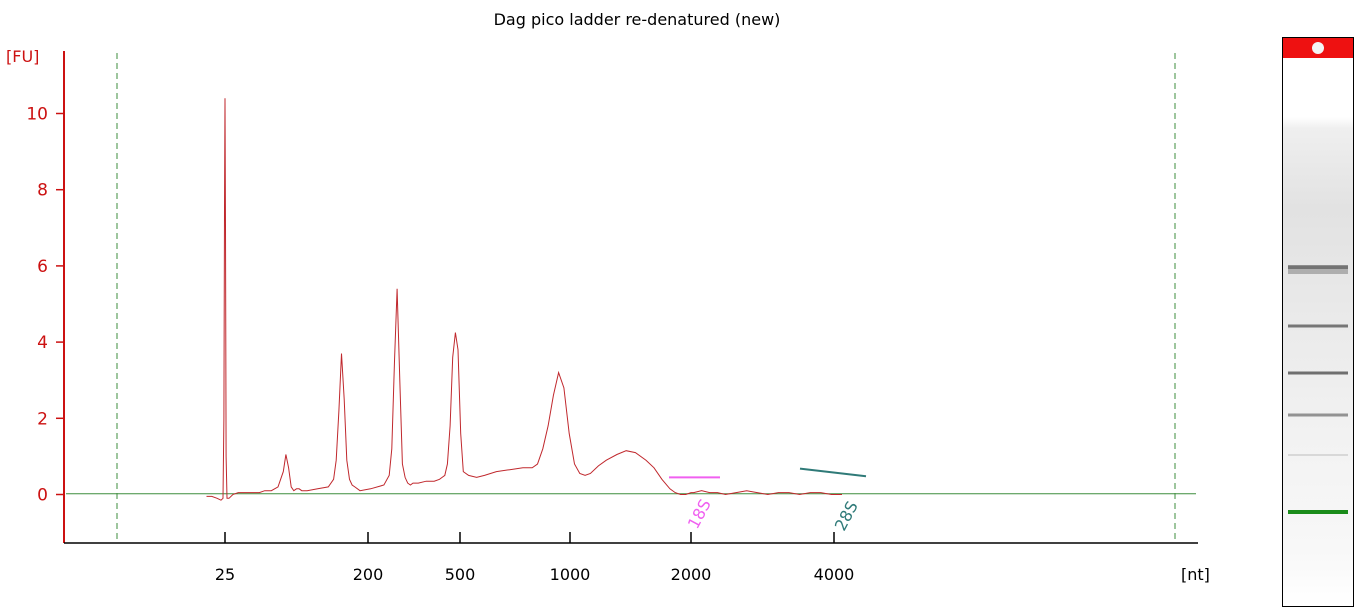 The image size is (1361, 607). What do you see at coordinates (368, 574) in the screenshot?
I see `x-tick-label: 200` at bounding box center [368, 574].